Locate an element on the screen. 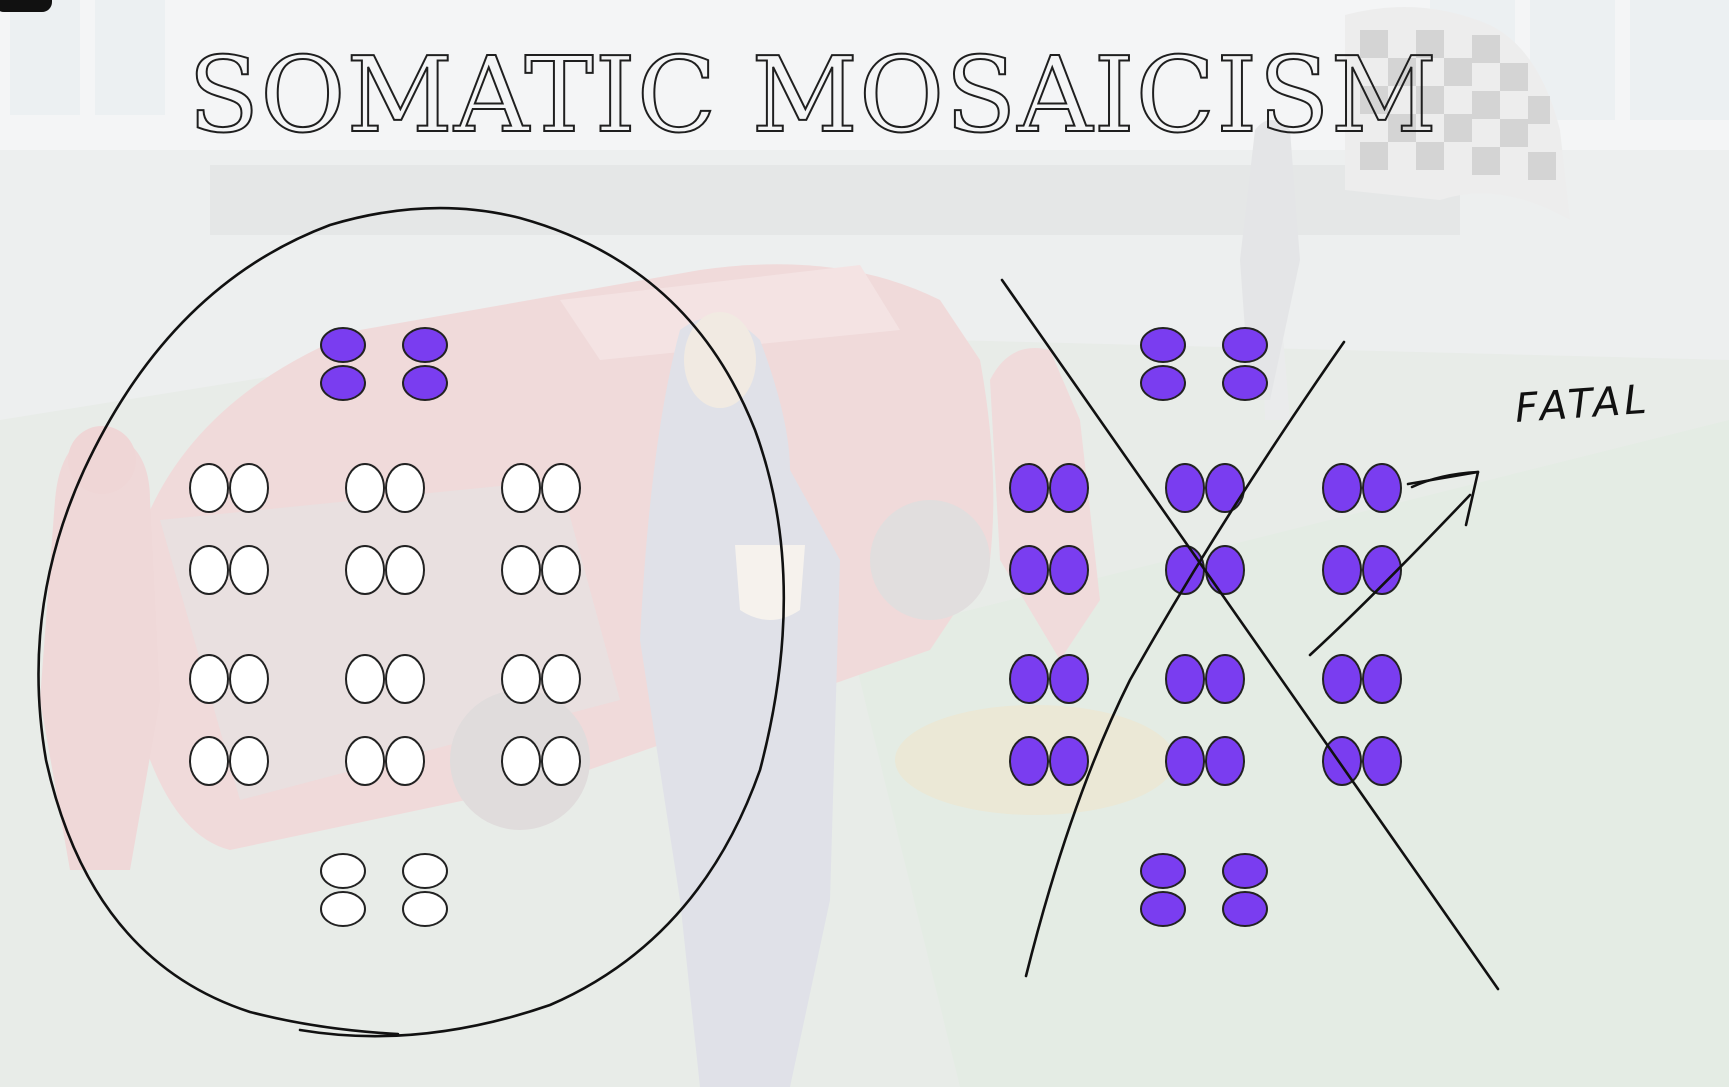 This screenshot has width=1729, height=1087. arrow-icon is located at coordinates (1390, 575).